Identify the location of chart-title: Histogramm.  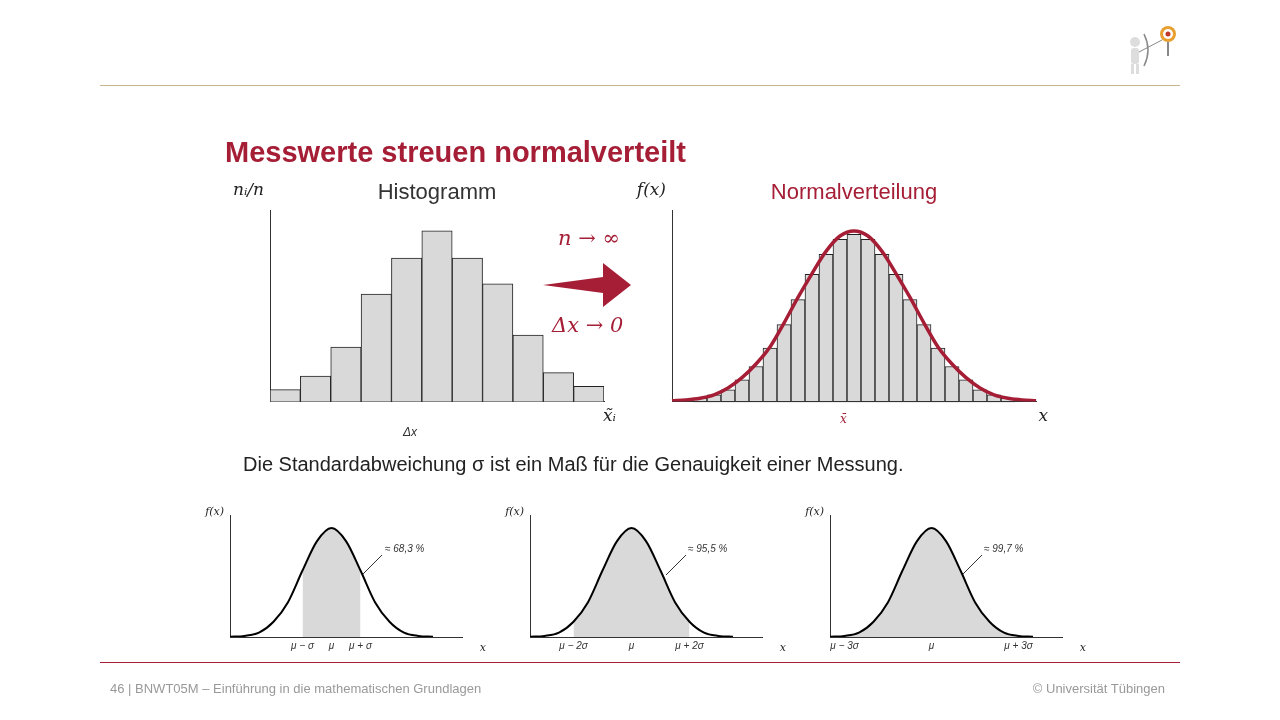
(437, 192).